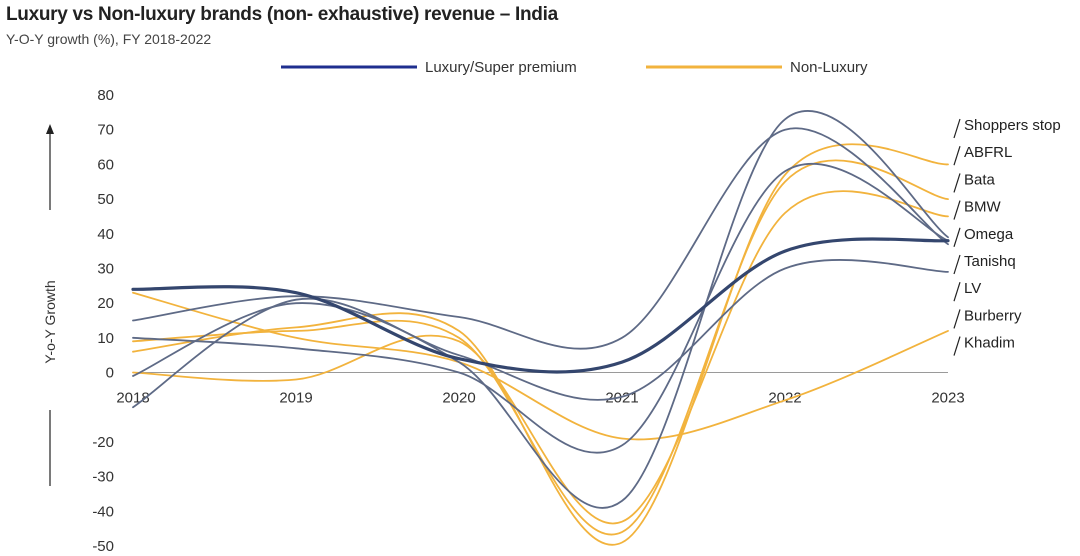 The width and height of the screenshot is (1080, 556). What do you see at coordinates (105, 164) in the screenshot?
I see `y-tick-label: 60` at bounding box center [105, 164].